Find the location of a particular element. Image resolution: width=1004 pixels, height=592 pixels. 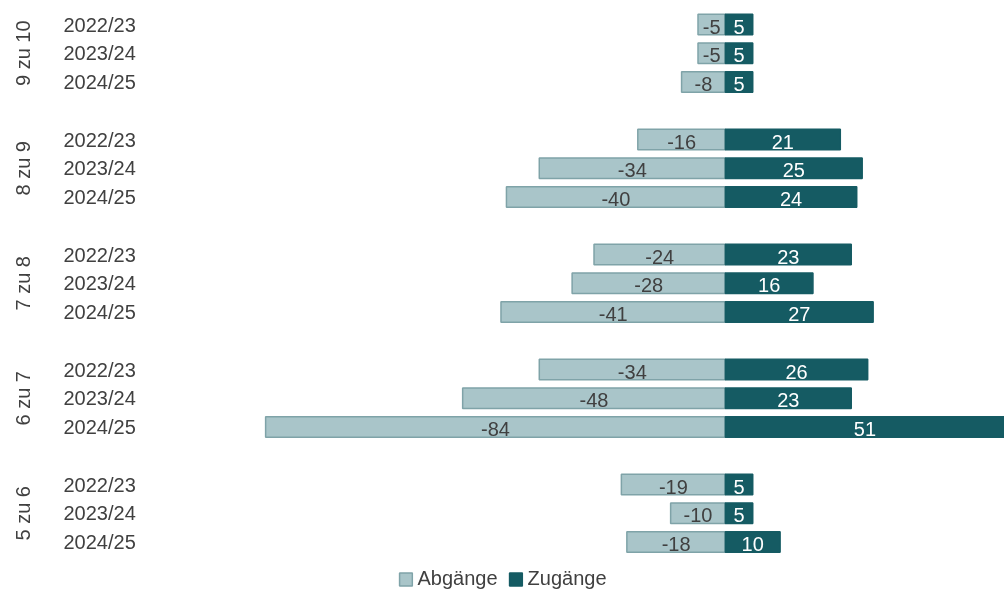

data-label: -84 is located at coordinates (495, 429).